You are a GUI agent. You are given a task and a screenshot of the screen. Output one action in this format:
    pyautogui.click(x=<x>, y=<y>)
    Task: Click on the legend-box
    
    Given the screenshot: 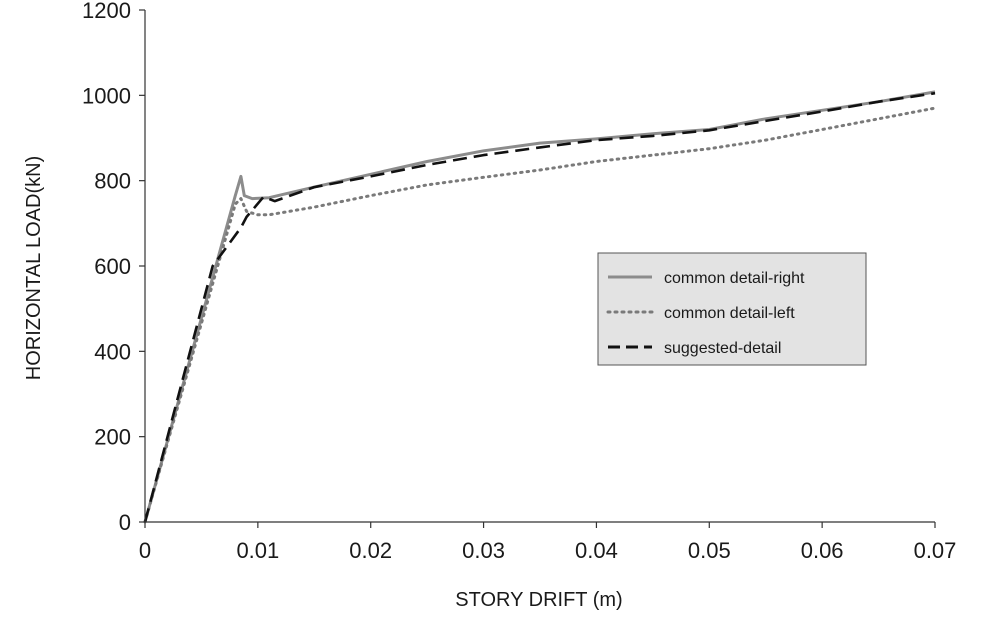 What is the action you would take?
    pyautogui.click(x=732, y=309)
    